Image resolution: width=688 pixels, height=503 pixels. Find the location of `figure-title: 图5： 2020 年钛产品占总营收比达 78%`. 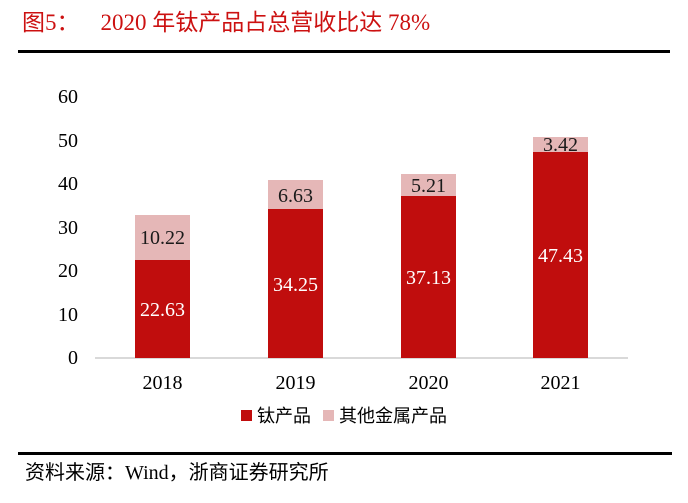

figure-title: 图5： 2020 年钛产品占总营收比达 78% is located at coordinates (226, 23).